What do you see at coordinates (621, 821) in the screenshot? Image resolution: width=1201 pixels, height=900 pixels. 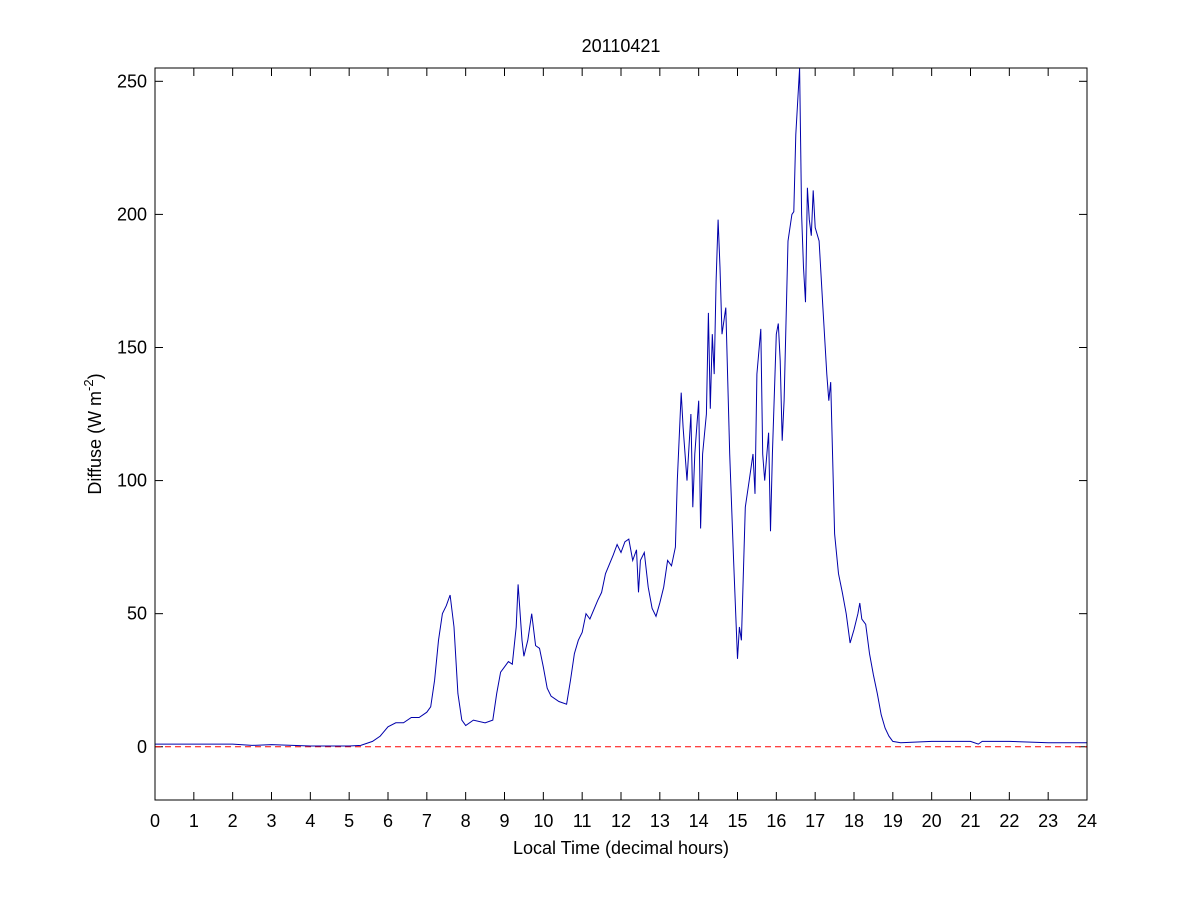 I see `x-tick-label: 12` at bounding box center [621, 821].